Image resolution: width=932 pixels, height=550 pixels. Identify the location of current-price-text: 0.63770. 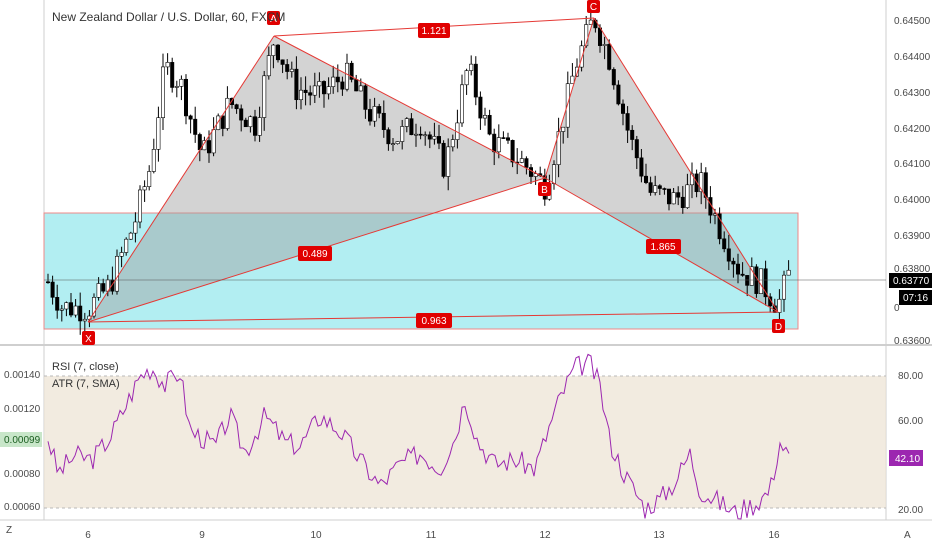
(911, 281).